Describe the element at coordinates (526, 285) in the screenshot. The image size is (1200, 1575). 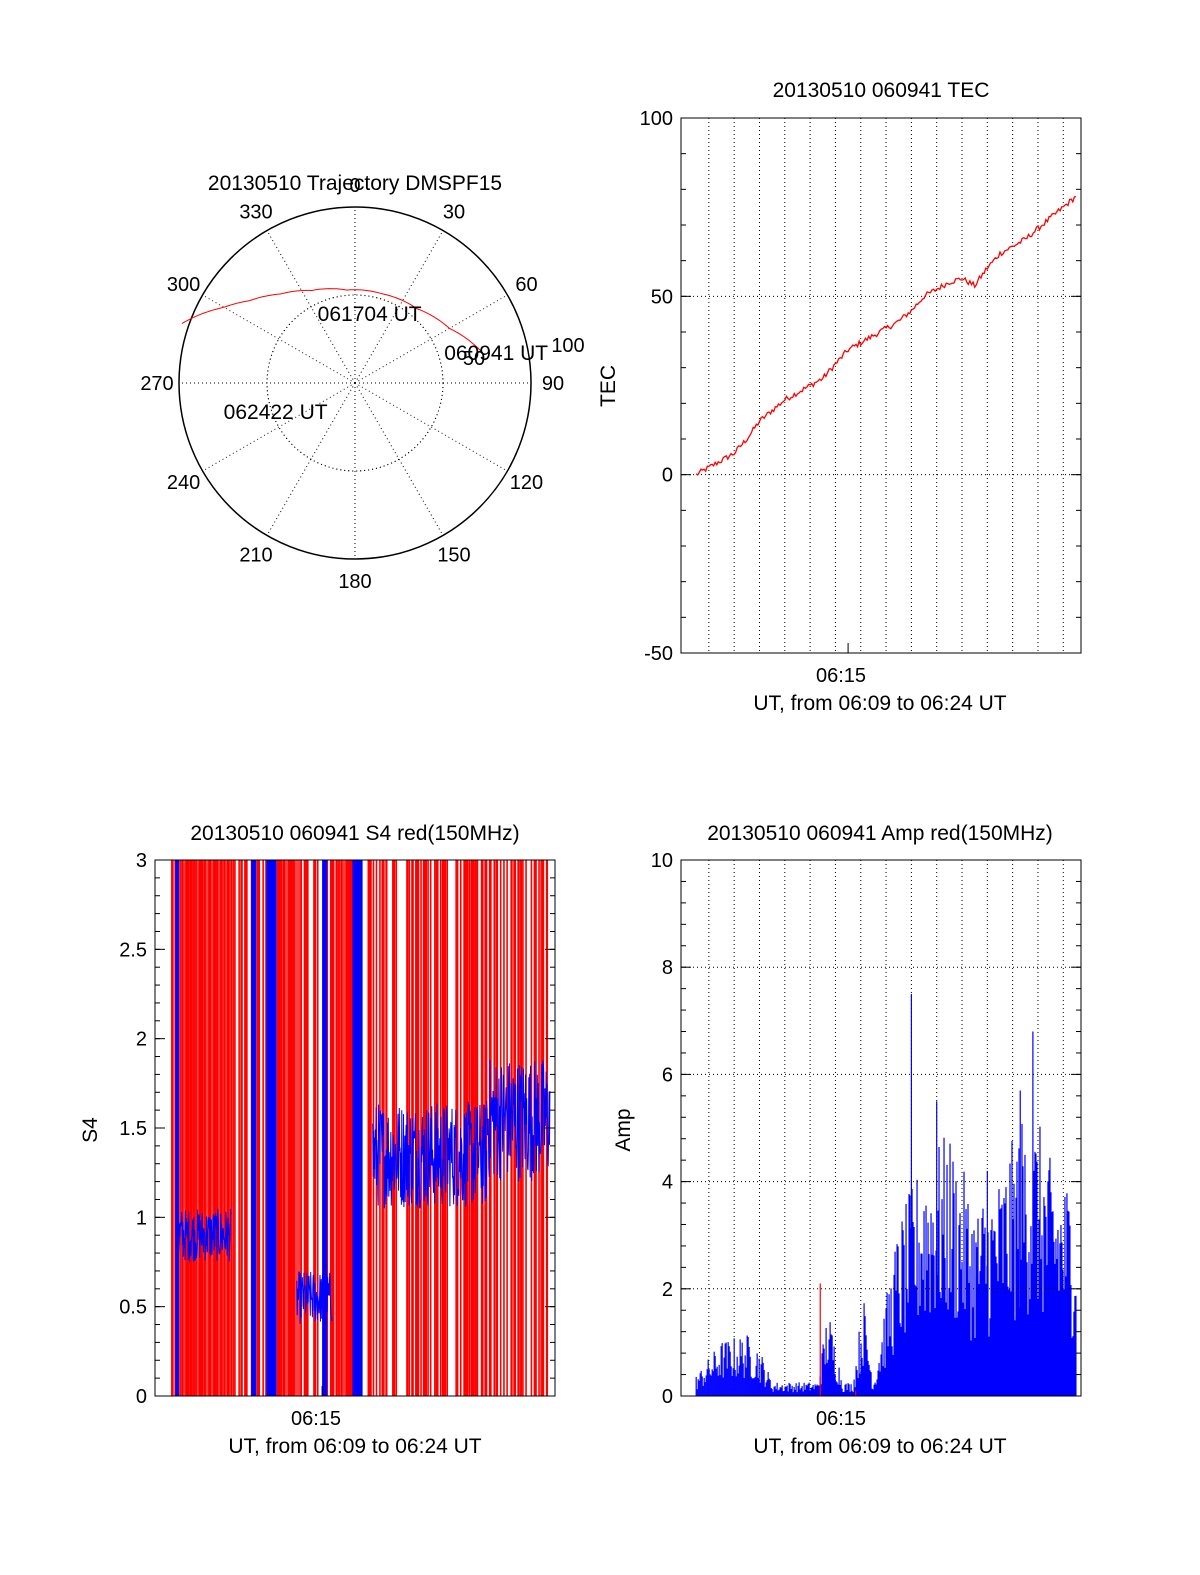
I see `polar-azimuth-label: 60` at that location.